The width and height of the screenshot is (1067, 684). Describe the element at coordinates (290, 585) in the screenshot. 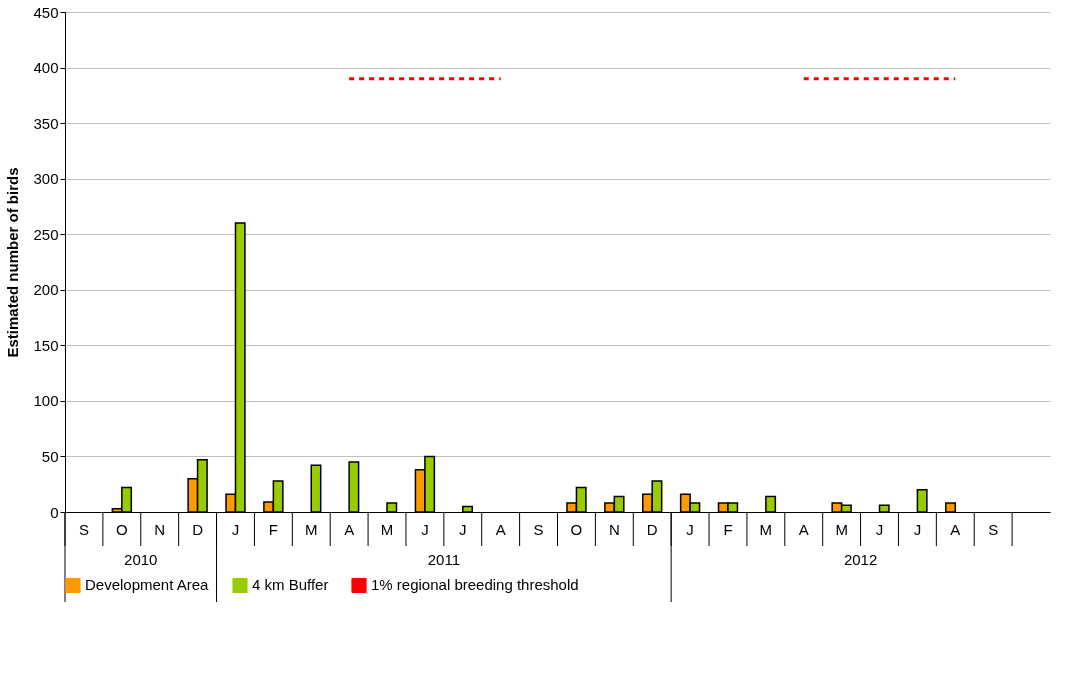

I see `legend-label: 4 km Buffer` at that location.